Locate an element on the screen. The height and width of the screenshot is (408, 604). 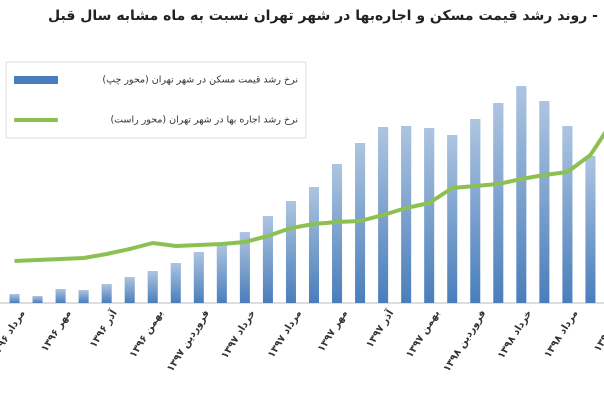
x-tick-label: خرداد ۱۳۹۸ is located at coordinates (515, 334).